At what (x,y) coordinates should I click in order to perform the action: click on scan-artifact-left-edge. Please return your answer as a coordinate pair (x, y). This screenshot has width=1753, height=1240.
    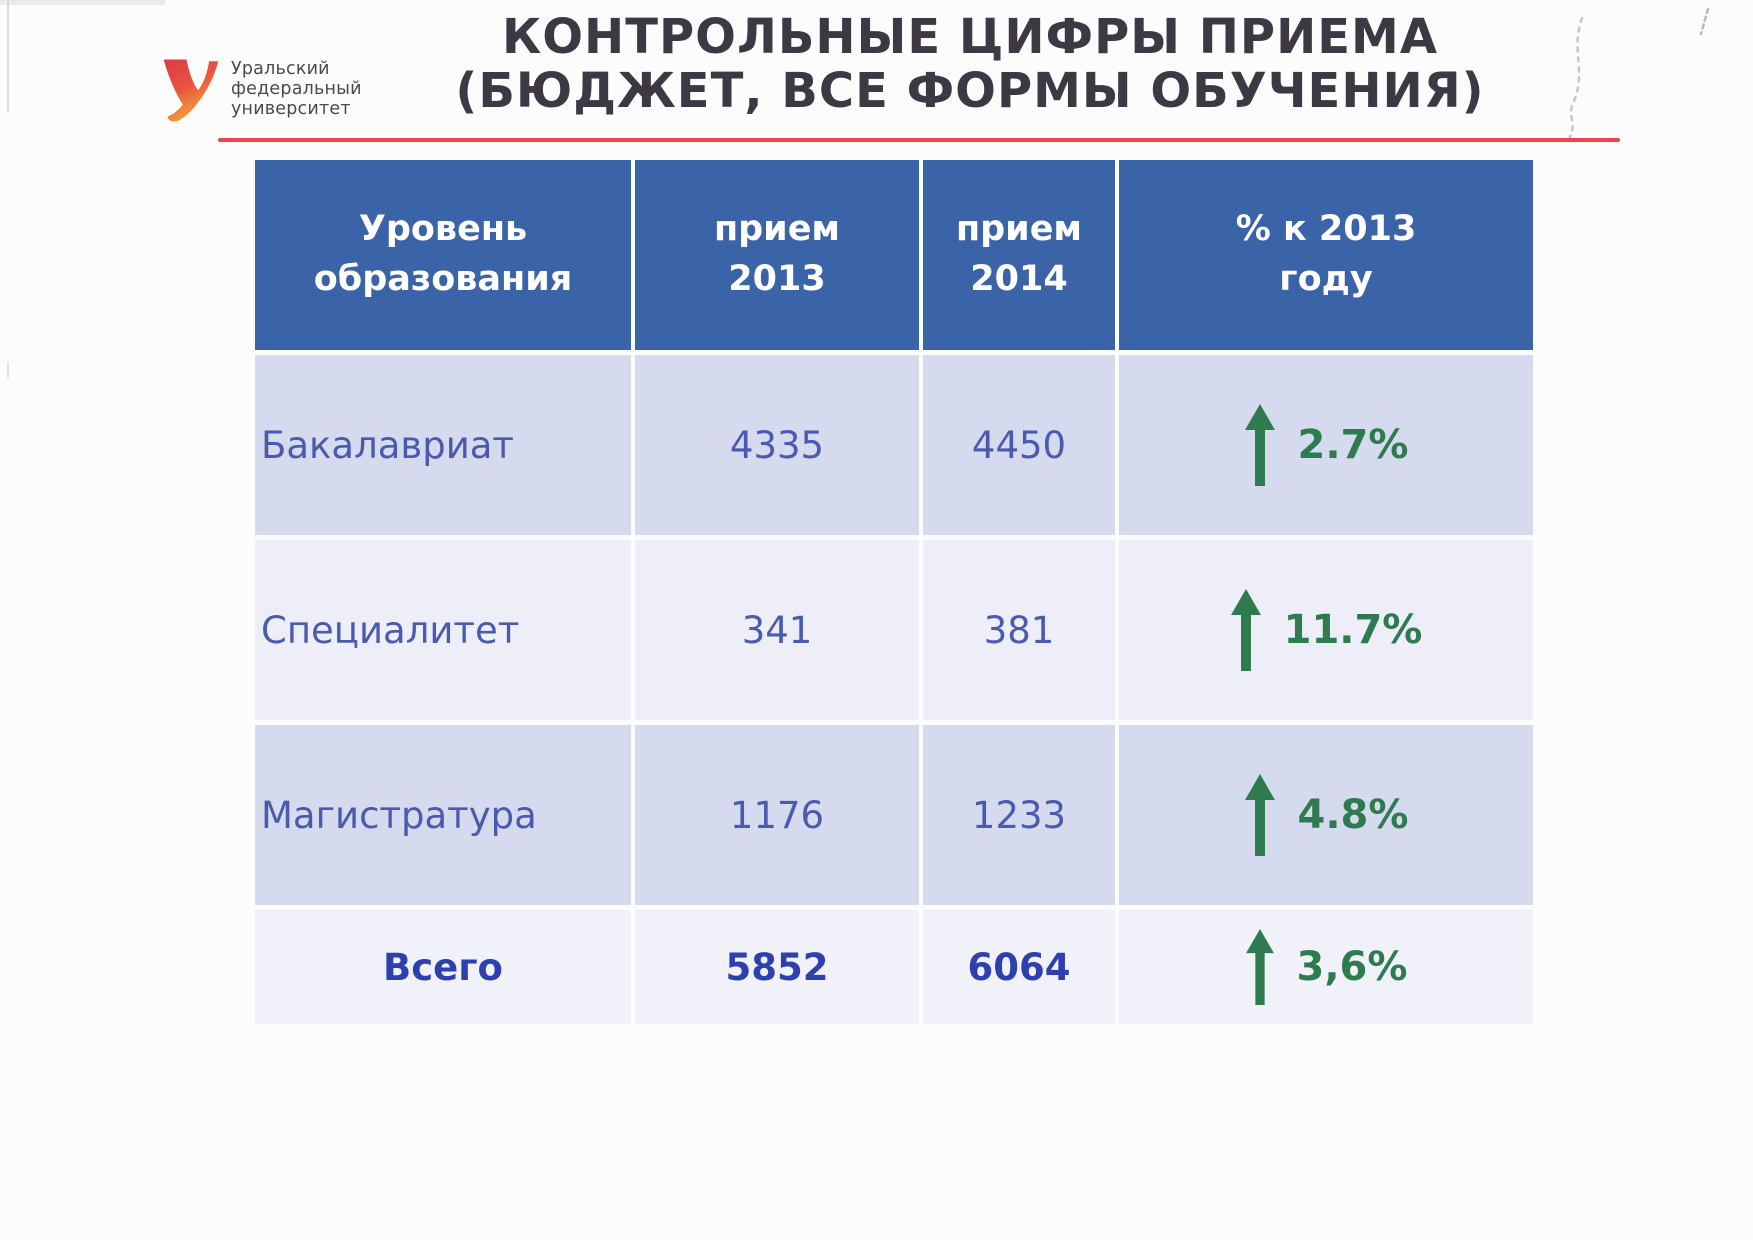
    Looking at the image, I should click on (8, 56).